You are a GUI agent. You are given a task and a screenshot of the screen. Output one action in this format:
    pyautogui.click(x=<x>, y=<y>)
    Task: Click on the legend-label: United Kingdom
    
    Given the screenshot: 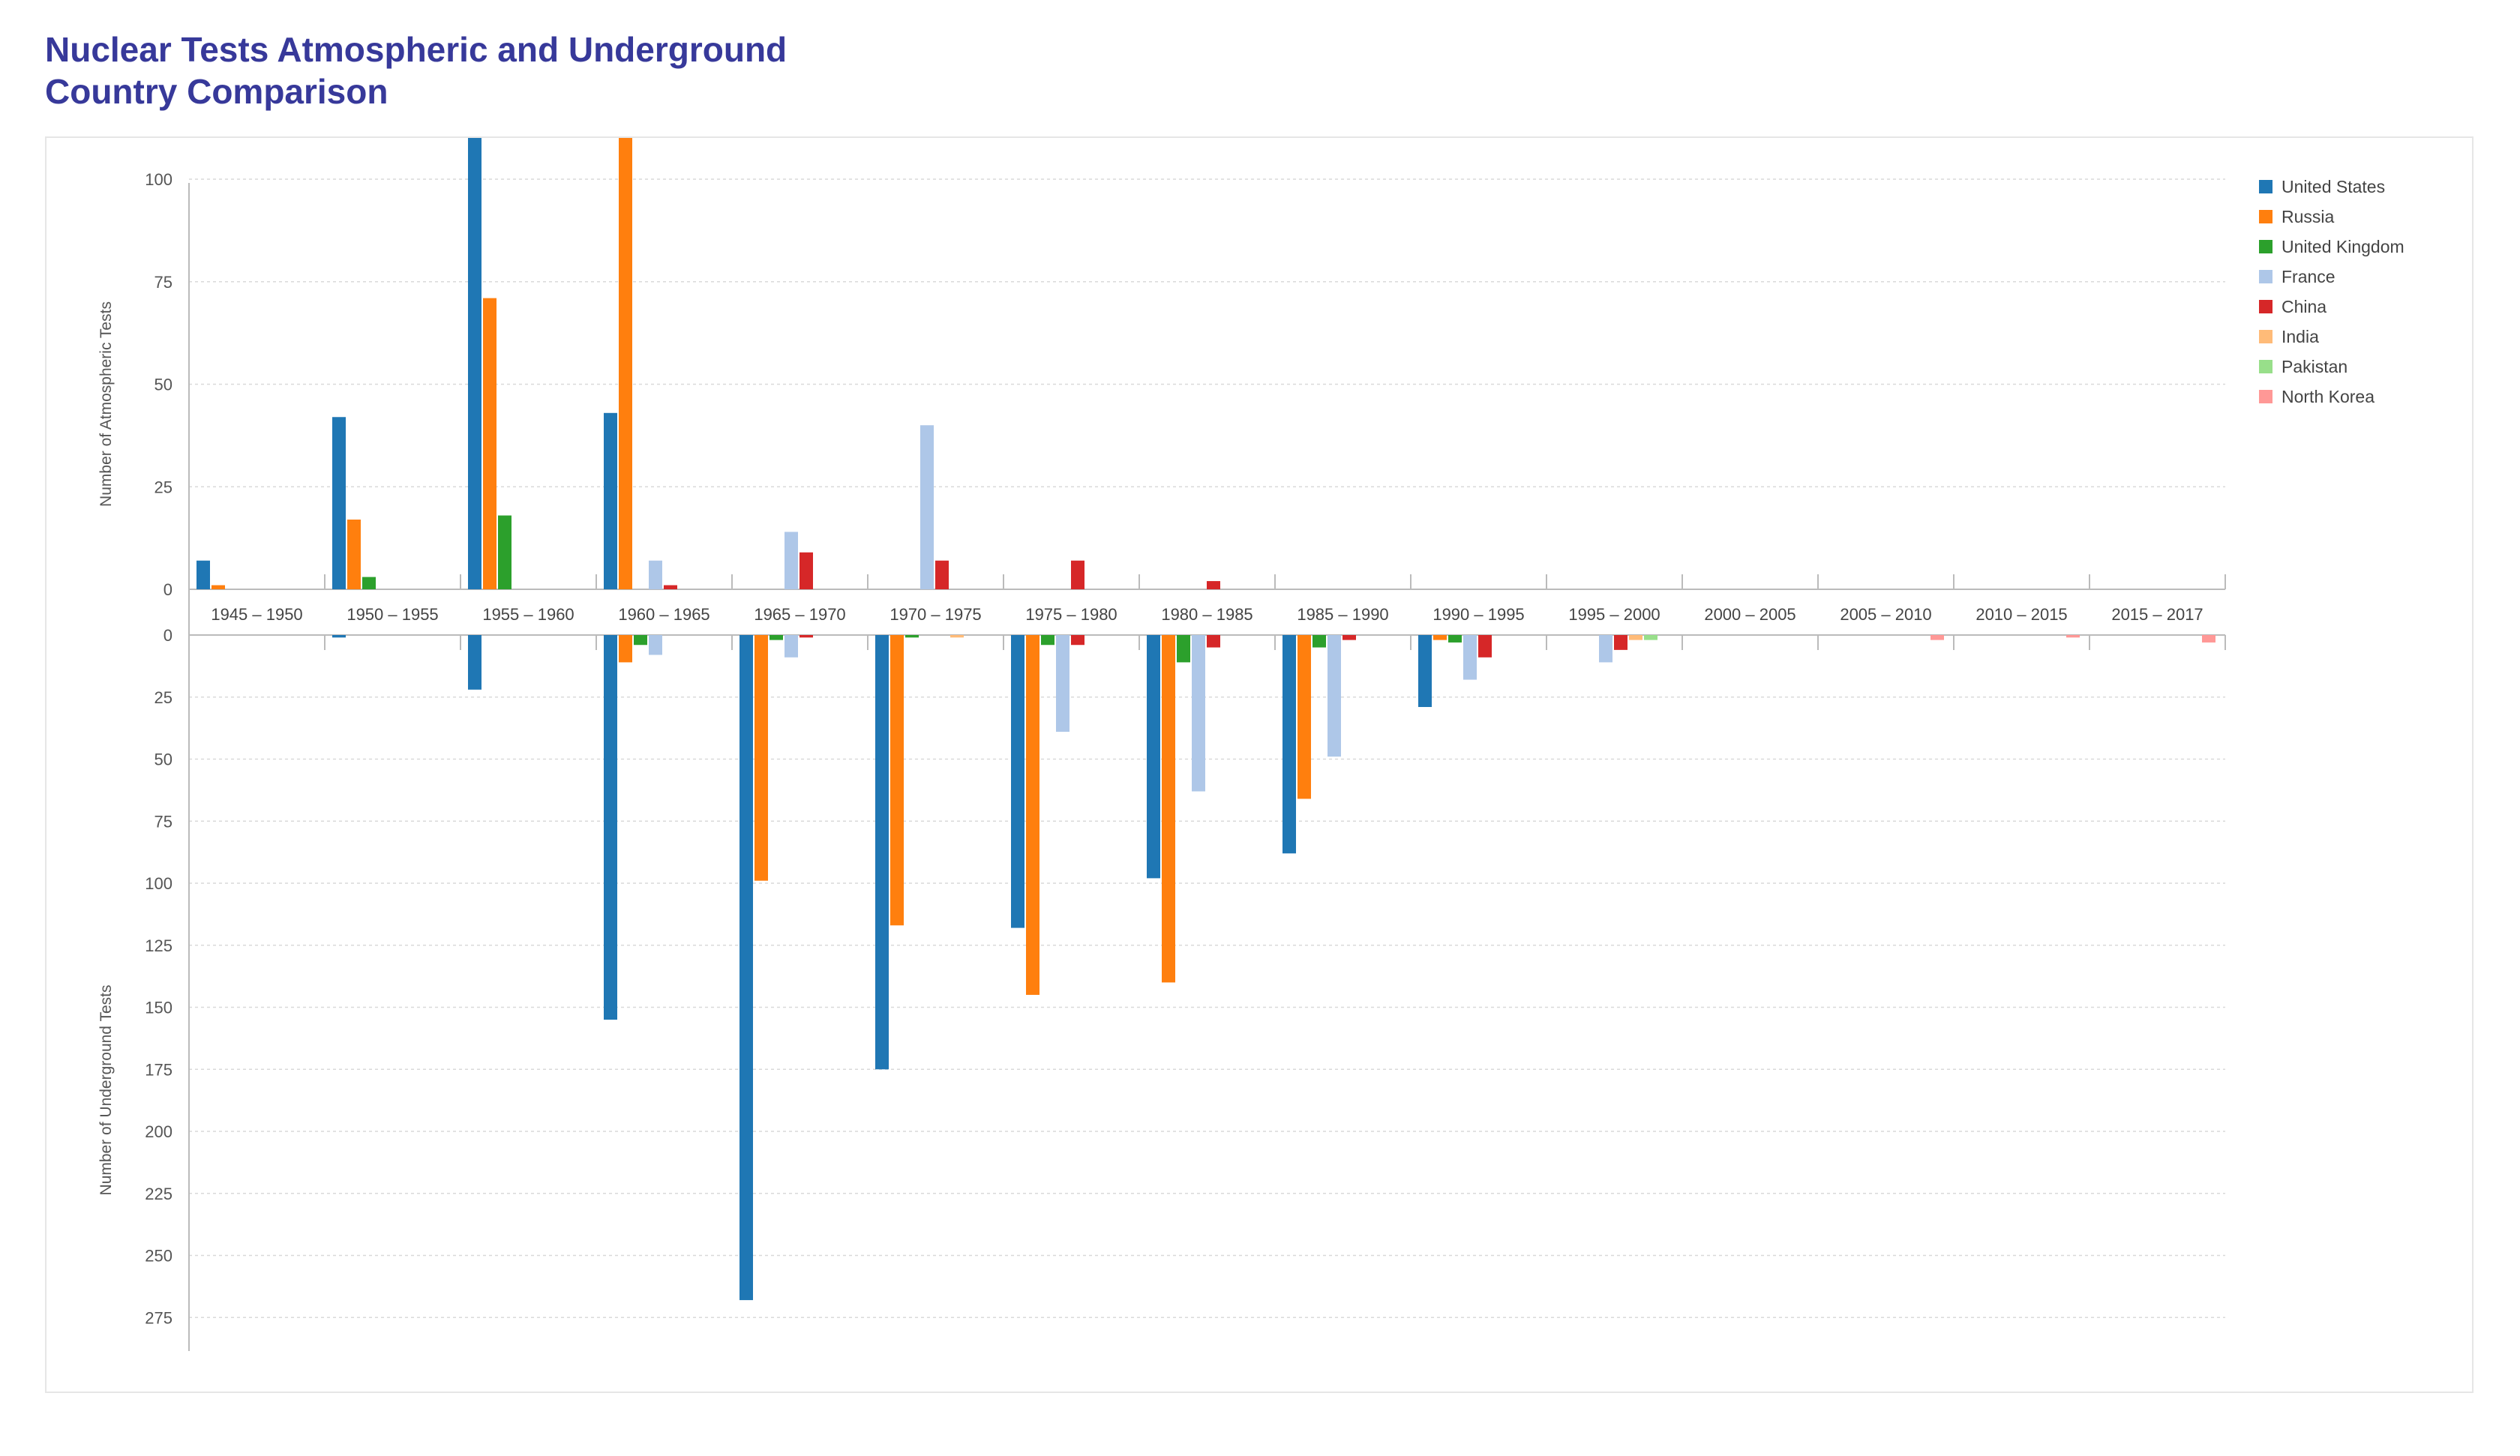 What is the action you would take?
    pyautogui.click(x=2343, y=246)
    